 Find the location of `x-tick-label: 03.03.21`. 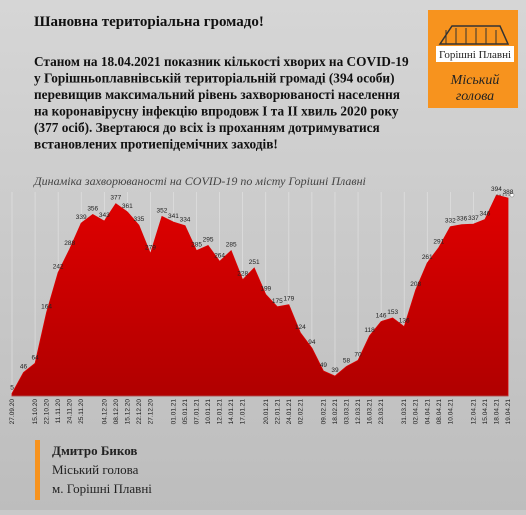

x-tick-label: 03.03.21 is located at coordinates (347, 412).